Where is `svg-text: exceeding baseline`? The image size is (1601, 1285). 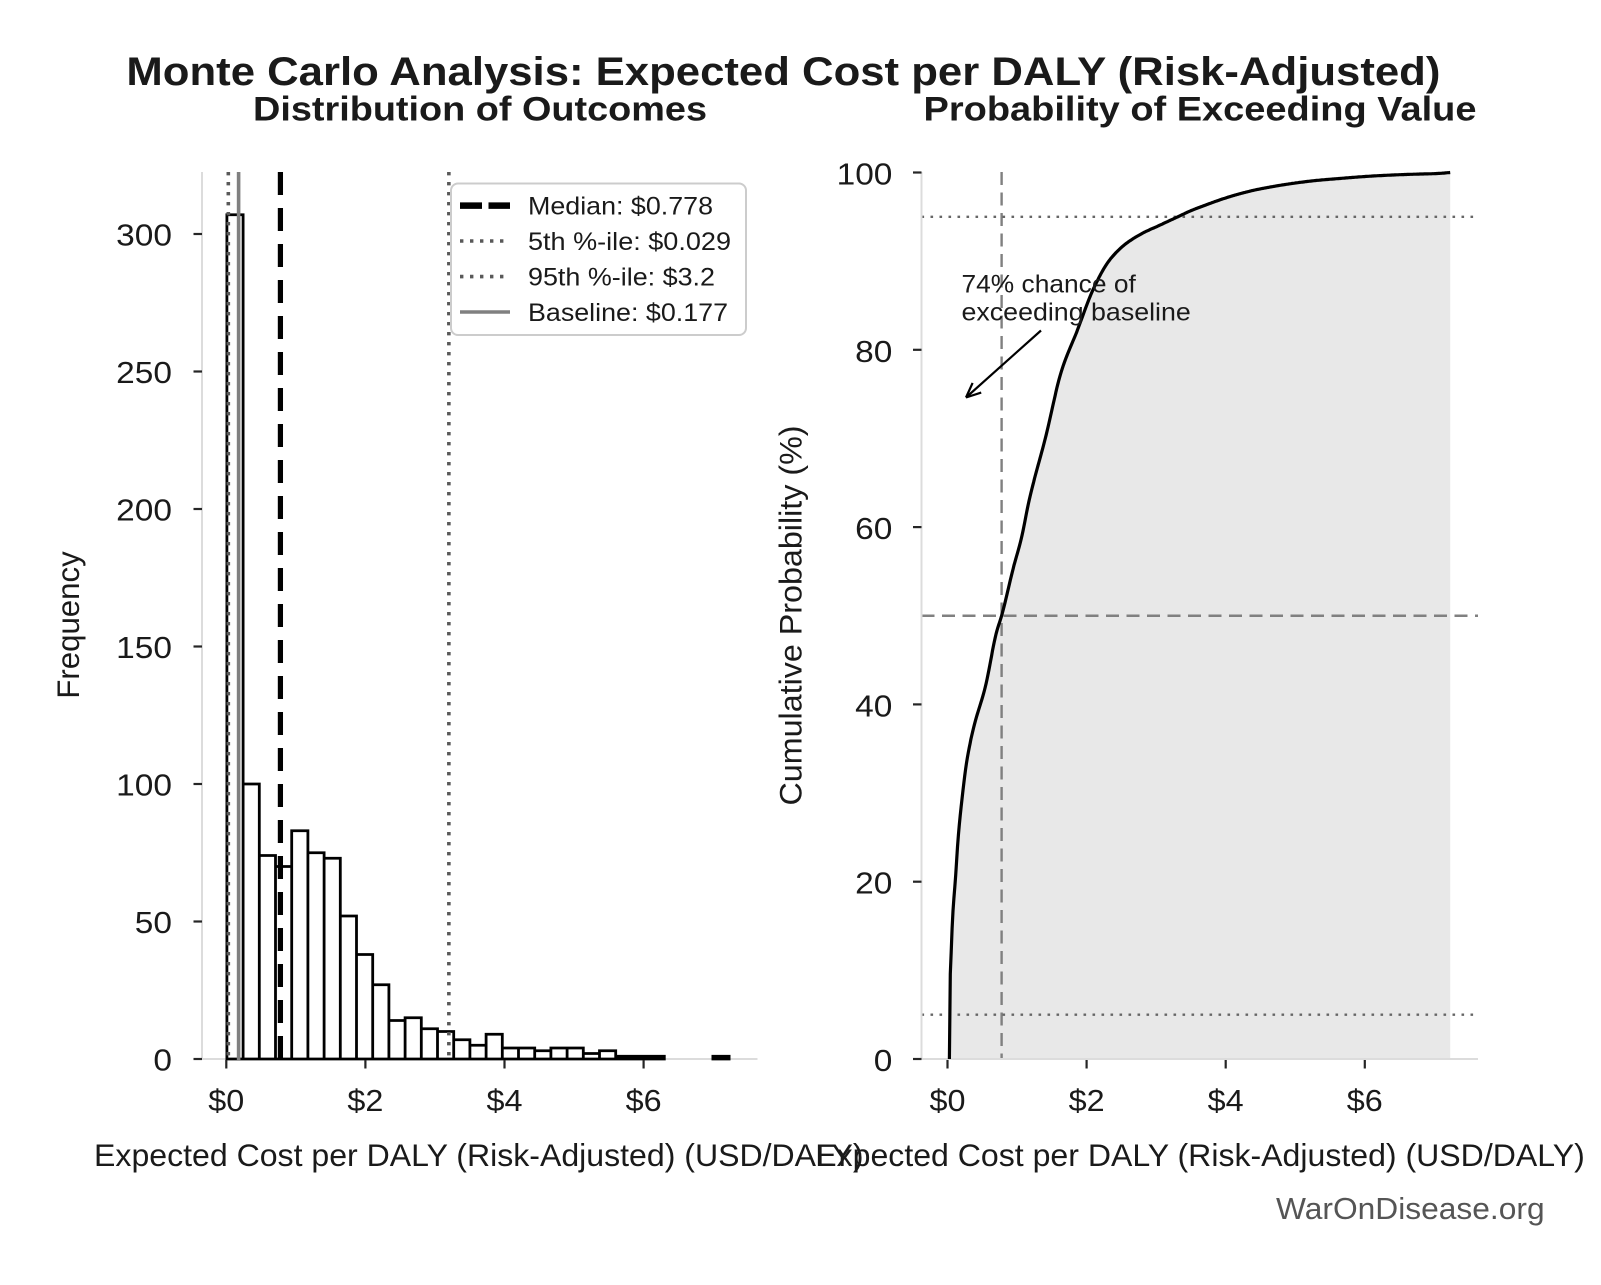
svg-text: exceeding baseline is located at coordinates (1076, 312).